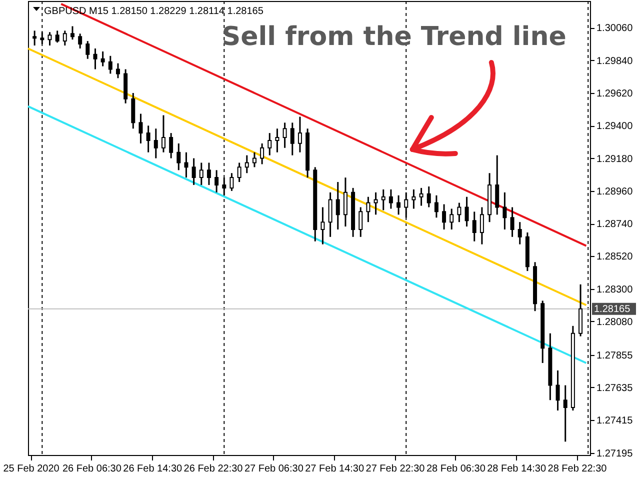 Image resolution: width=640 pixels, height=480 pixels. Describe the element at coordinates (615, 159) in the screenshot. I see `y-tick-label: 1.29180` at that location.